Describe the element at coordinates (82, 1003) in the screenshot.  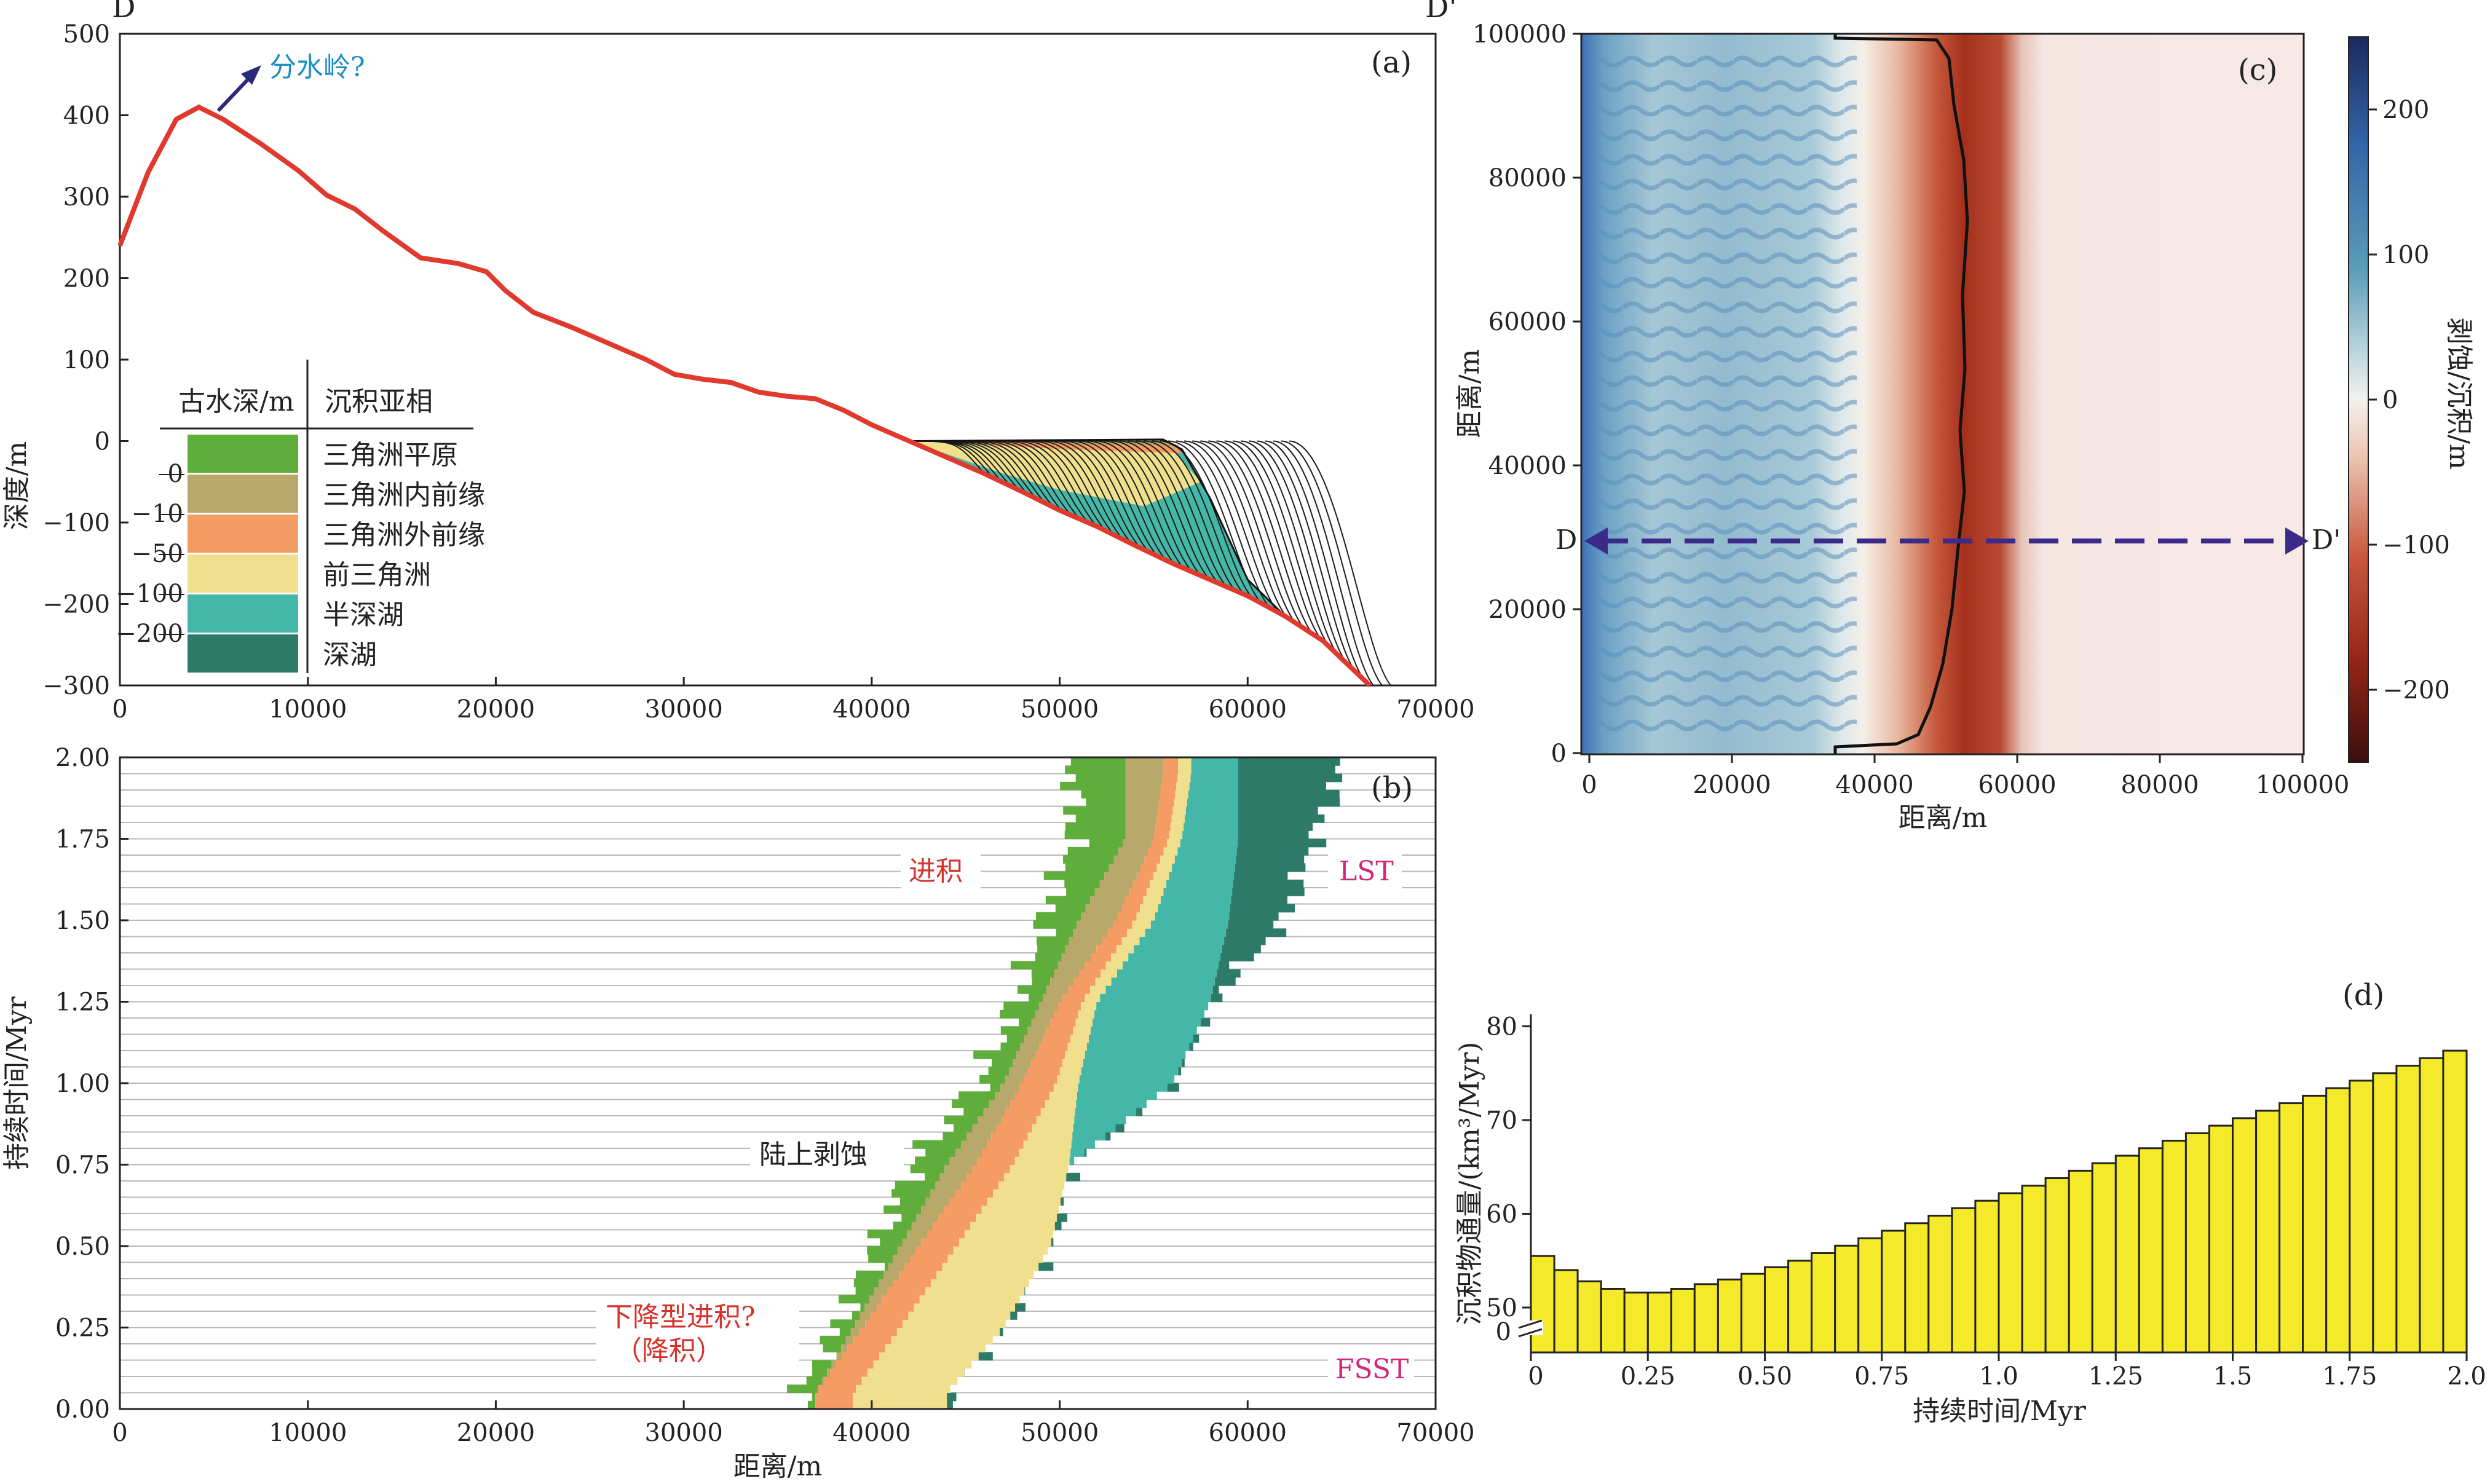
I see `y-tick-label: 1.25` at that location.